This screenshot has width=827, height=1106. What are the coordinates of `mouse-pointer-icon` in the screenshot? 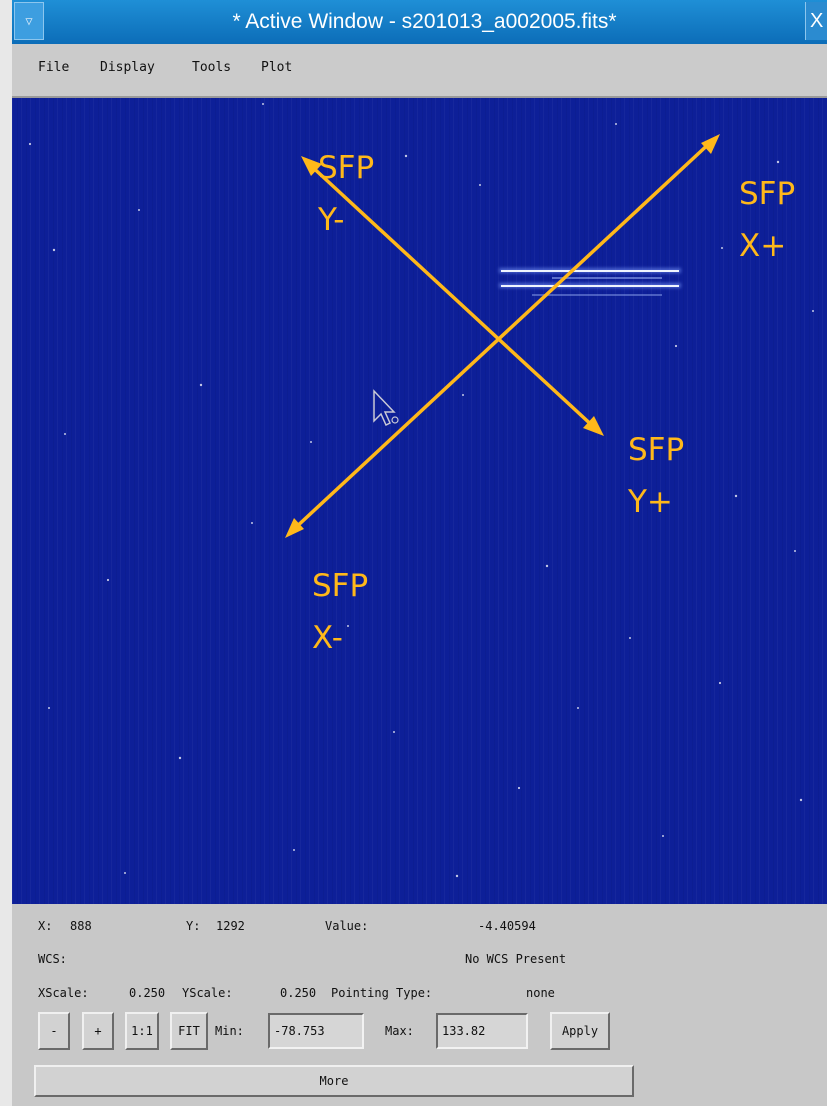 It's located at (386, 408).